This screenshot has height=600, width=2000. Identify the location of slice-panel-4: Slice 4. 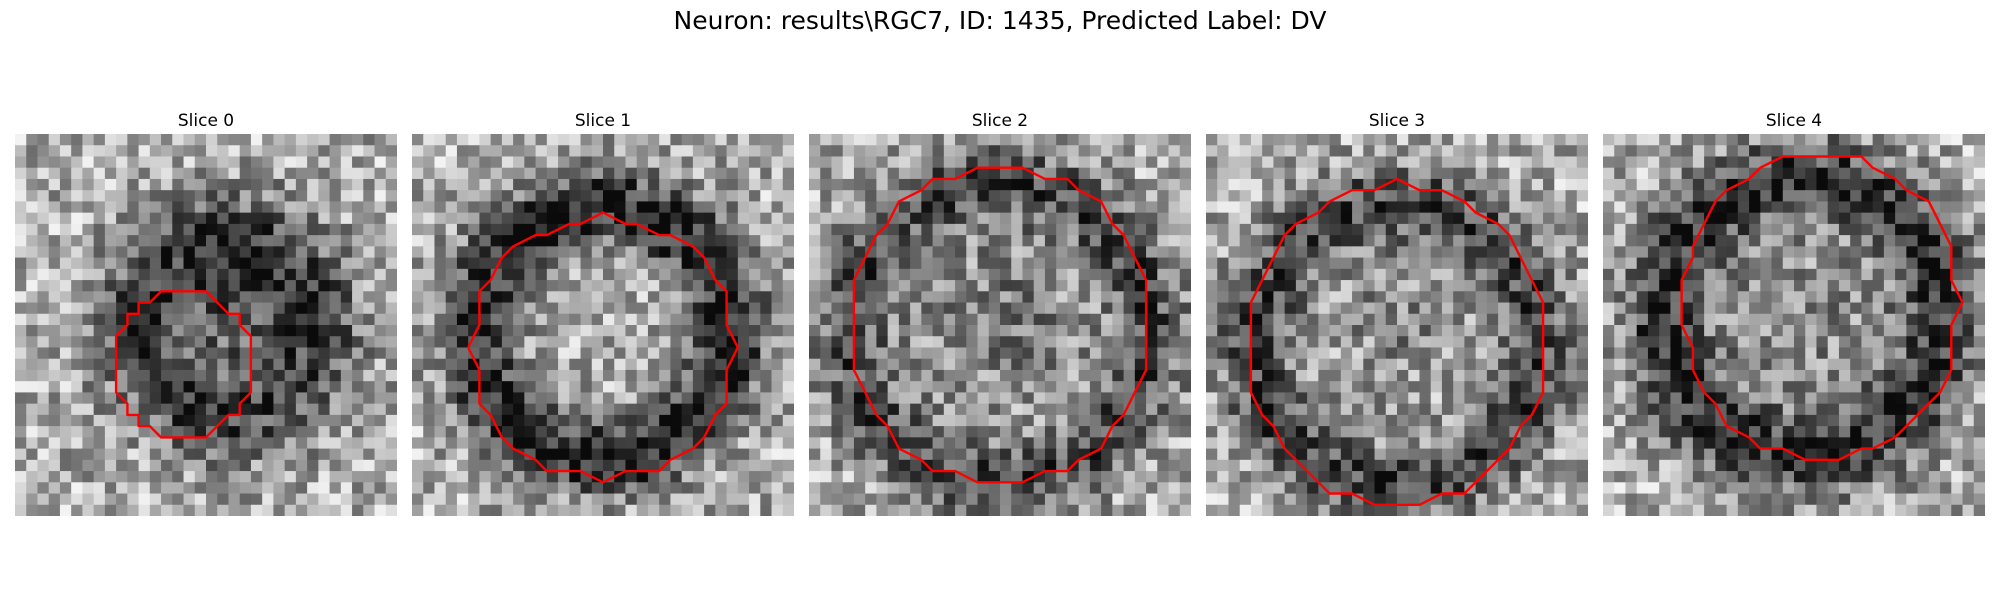
(1794, 312).